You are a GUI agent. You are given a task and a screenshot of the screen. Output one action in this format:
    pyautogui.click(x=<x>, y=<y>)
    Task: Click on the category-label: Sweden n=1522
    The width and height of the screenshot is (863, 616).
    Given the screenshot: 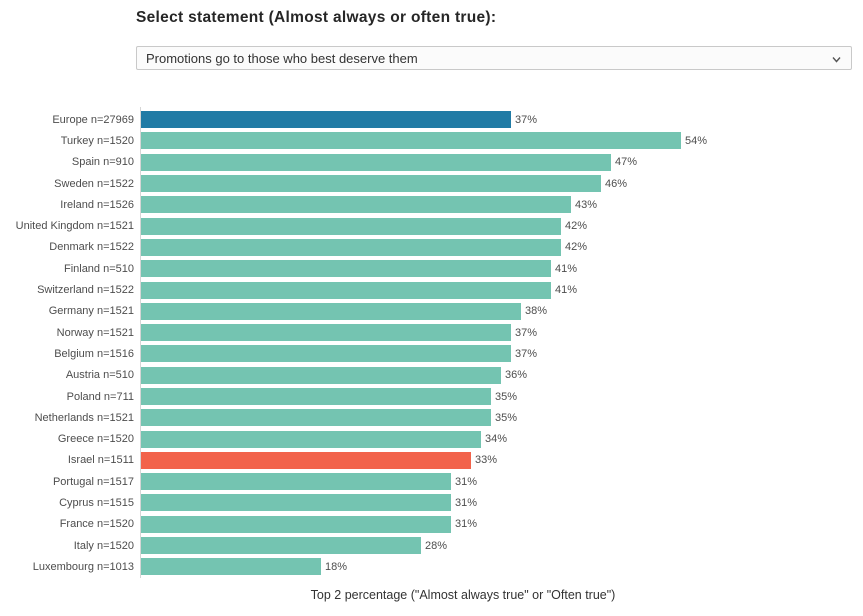 What is the action you would take?
    pyautogui.click(x=94, y=183)
    